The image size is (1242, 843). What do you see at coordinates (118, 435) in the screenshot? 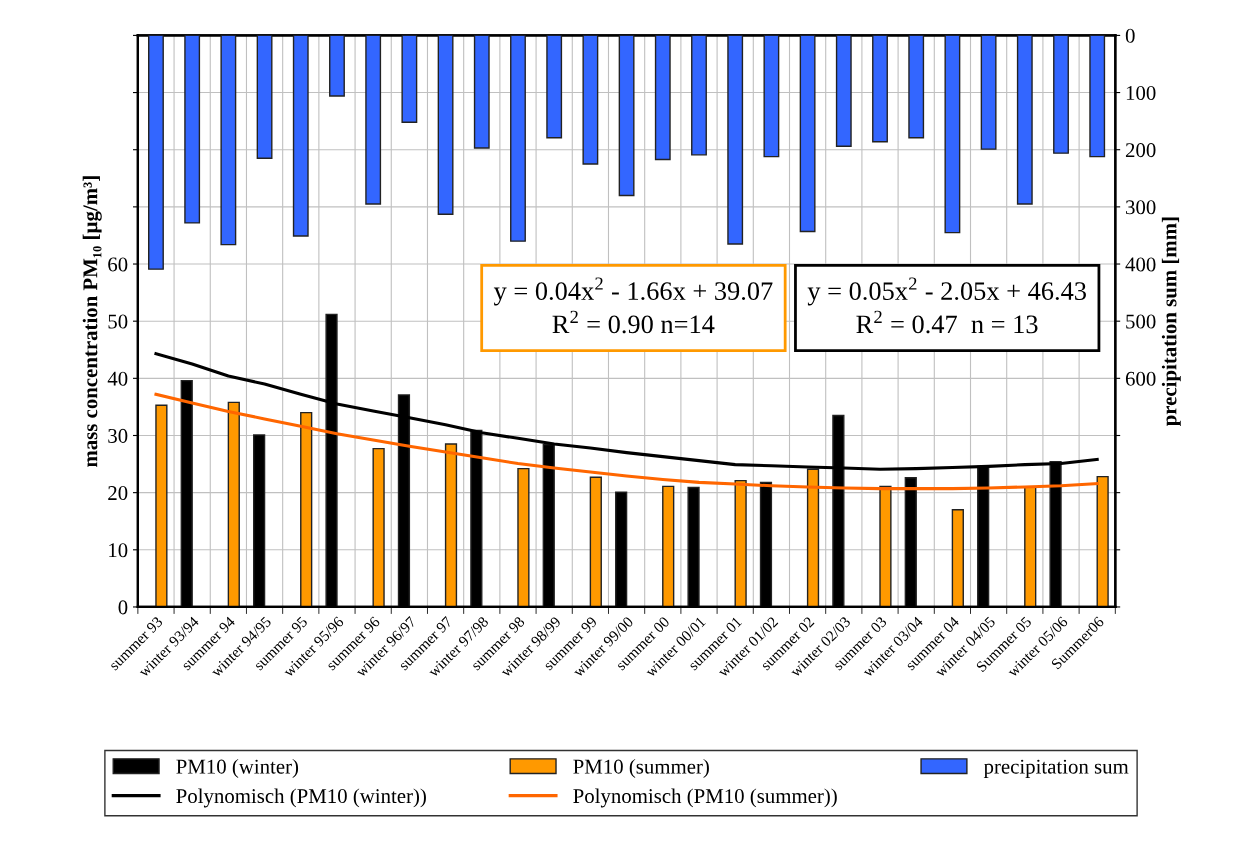
I see `y-tick-label: 30` at bounding box center [118, 435].